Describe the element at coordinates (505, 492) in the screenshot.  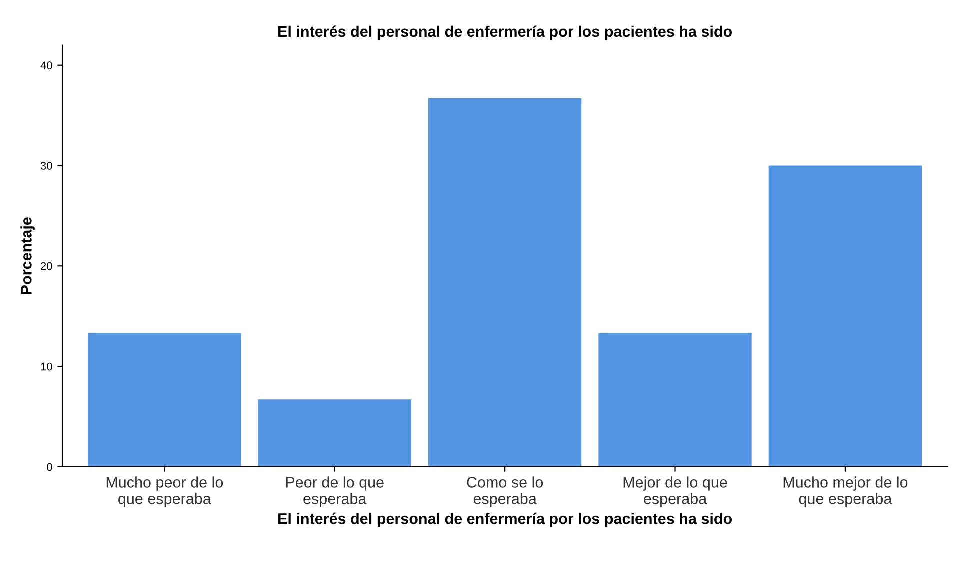
I see `x-tick-label: Como se lo esperaba` at that location.